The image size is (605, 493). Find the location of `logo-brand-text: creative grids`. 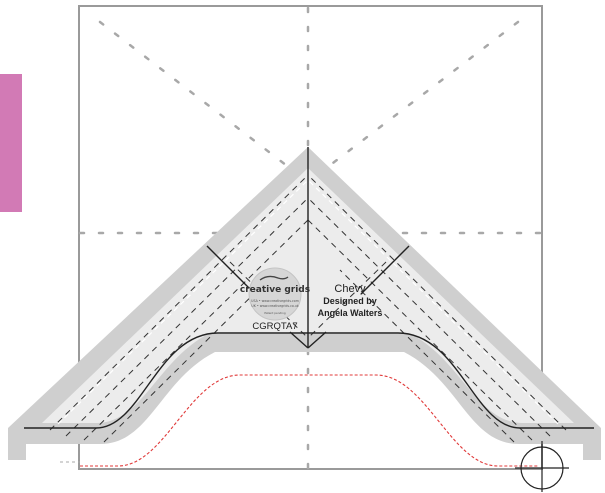

logo-brand-text: creative grids is located at coordinates (275, 290).